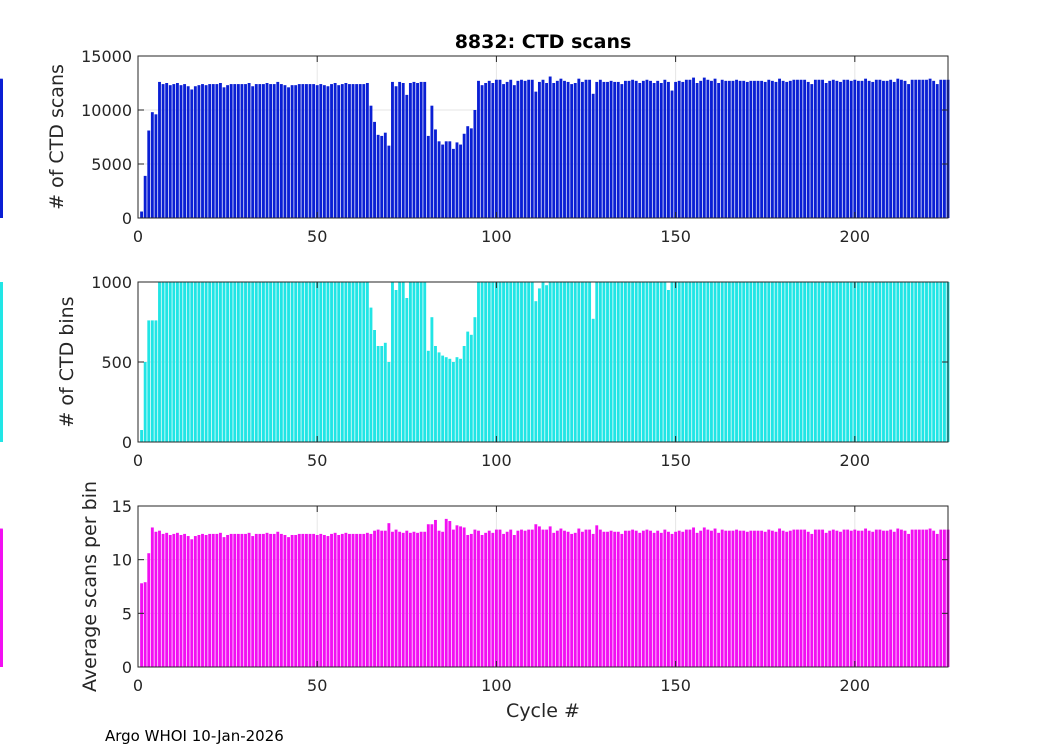 This screenshot has width=1050, height=750. I want to click on bins-ytick-label: 500, so click(116, 362).